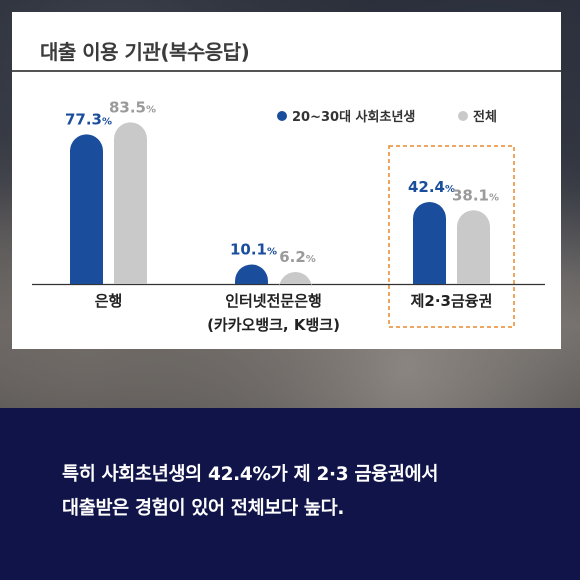  I want to click on legend-label-1: 전체, so click(485, 117).